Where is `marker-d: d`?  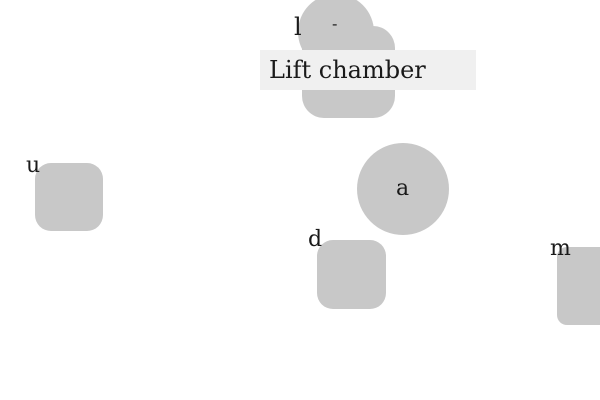
marker-d: d is located at coordinates (315, 239).